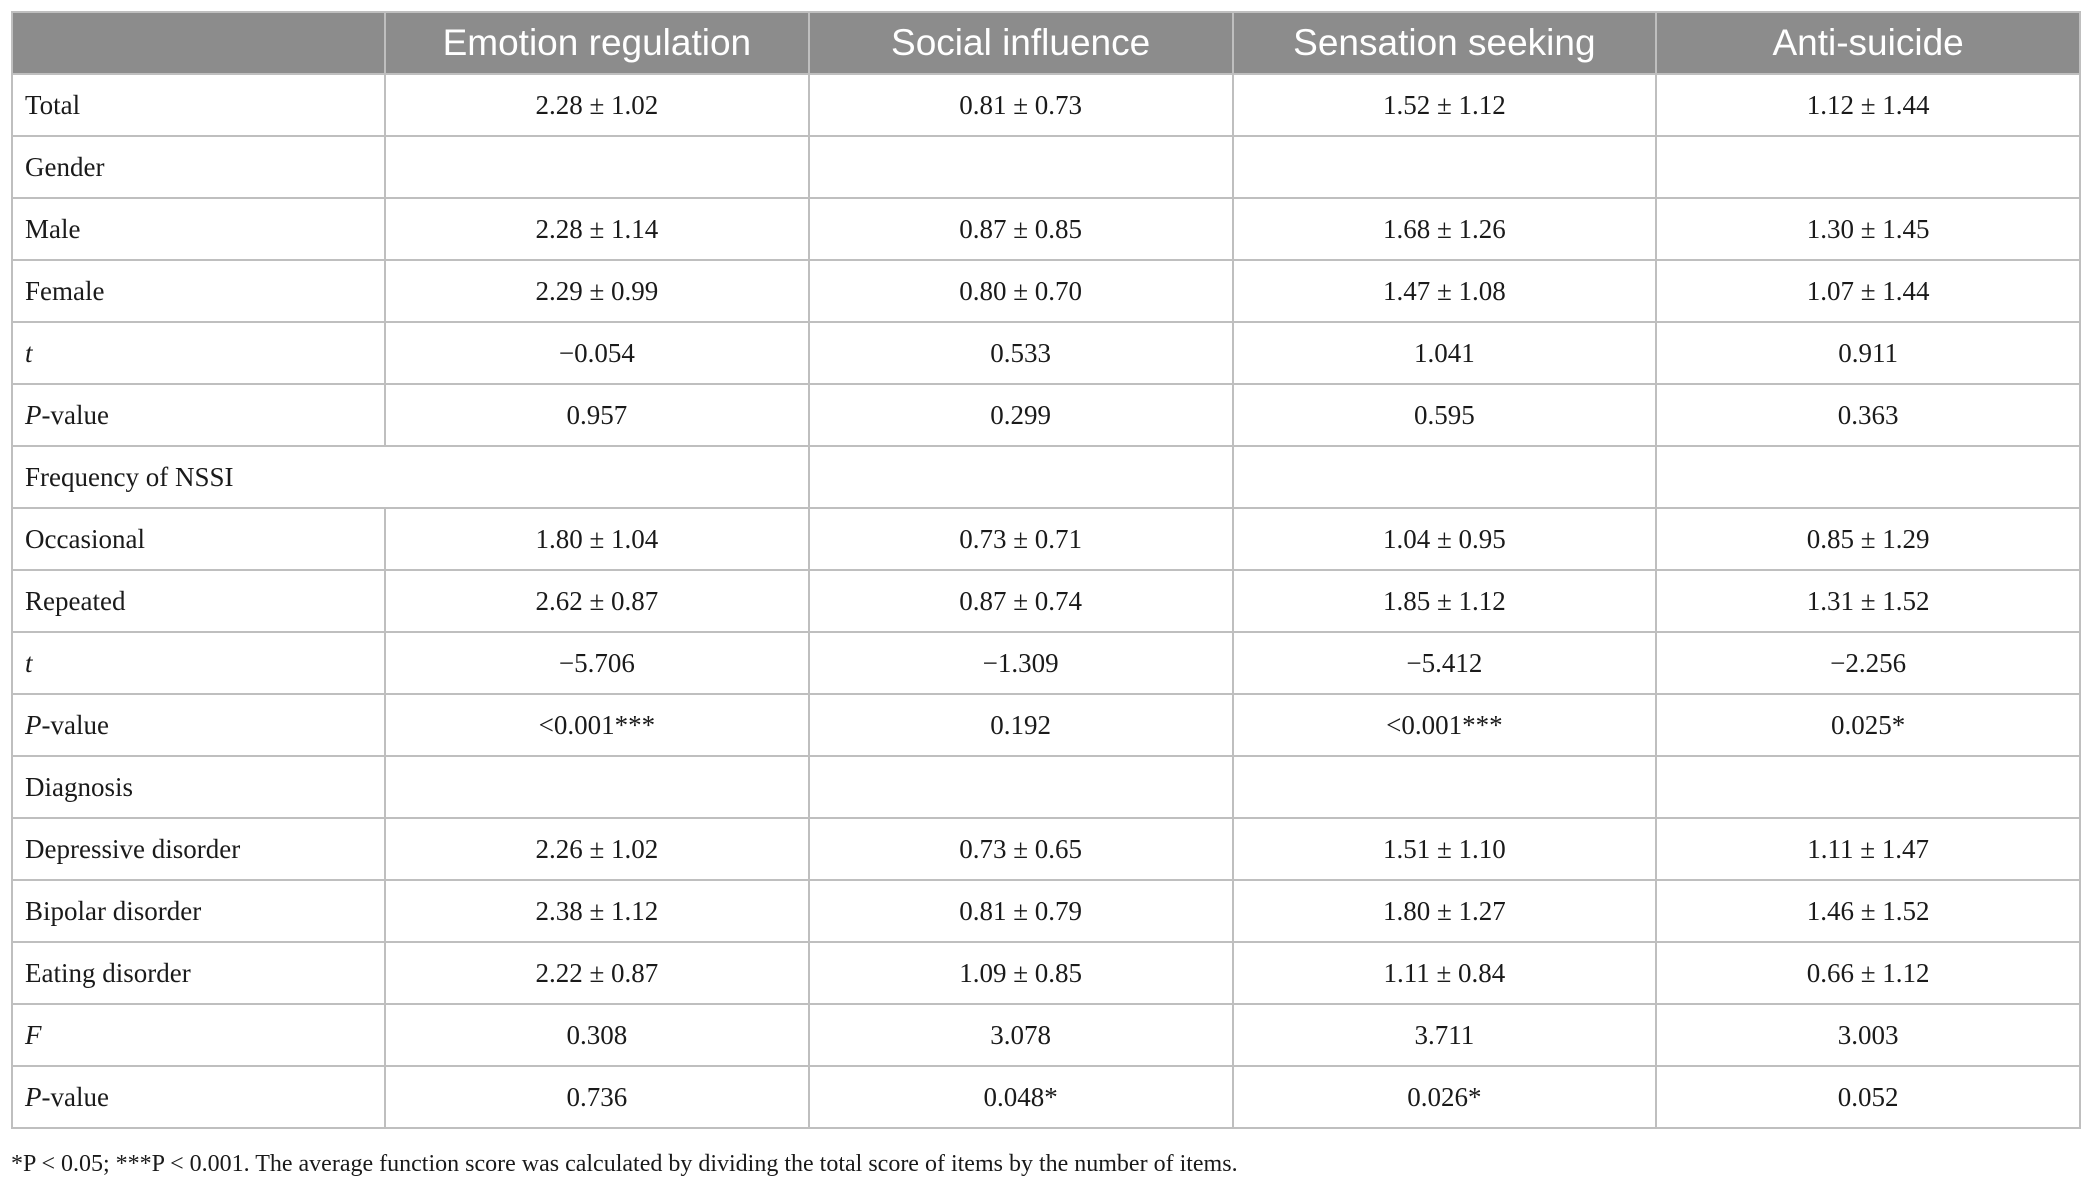 This screenshot has height=1192, width=2087. I want to click on table-cell: 0.026*, so click(1444, 1097).